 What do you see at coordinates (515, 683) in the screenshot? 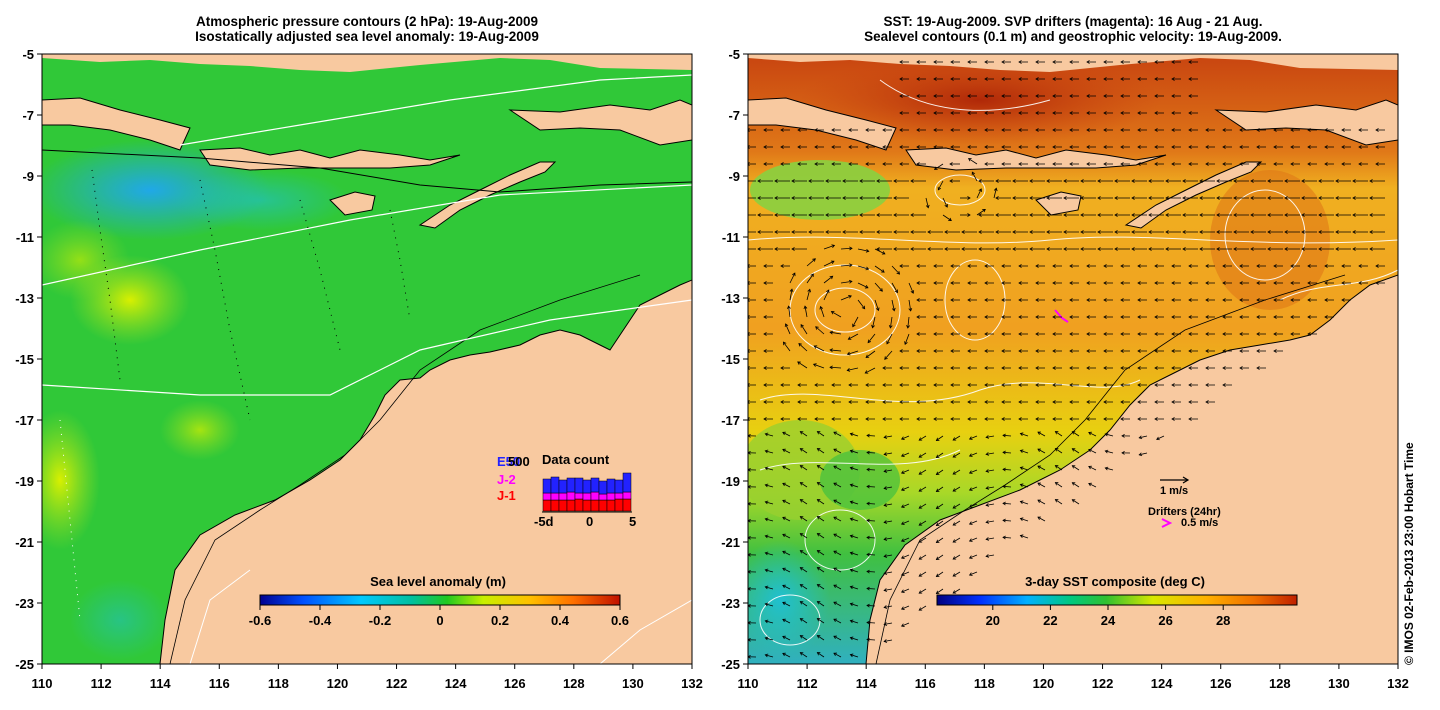
I see `left-xtick-label: 126` at bounding box center [515, 683].